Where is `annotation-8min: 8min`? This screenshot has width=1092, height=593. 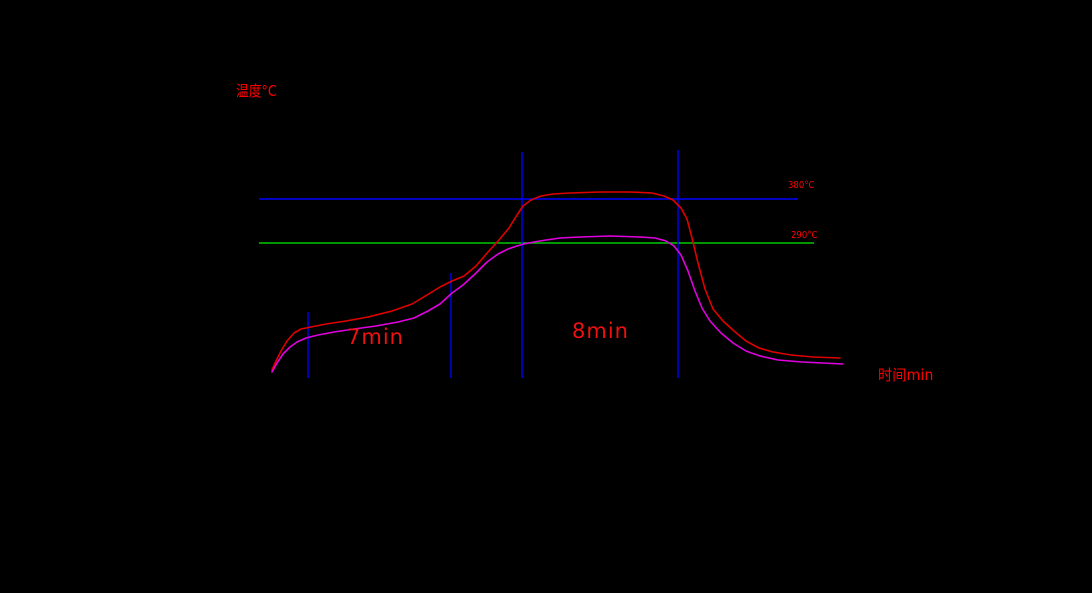 annotation-8min: 8min is located at coordinates (600, 331).